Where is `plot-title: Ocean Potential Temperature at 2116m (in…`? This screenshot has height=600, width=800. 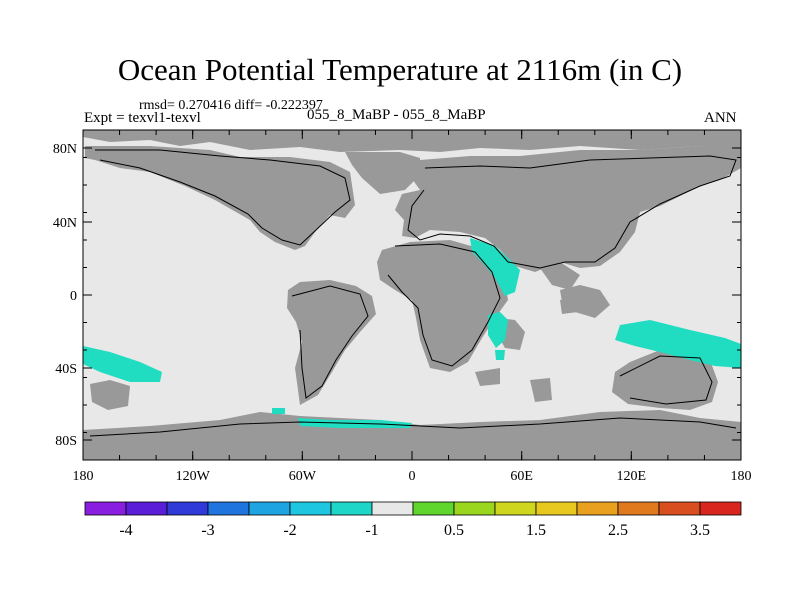
plot-title: Ocean Potential Temperature at 2116m (in… is located at coordinates (400, 69).